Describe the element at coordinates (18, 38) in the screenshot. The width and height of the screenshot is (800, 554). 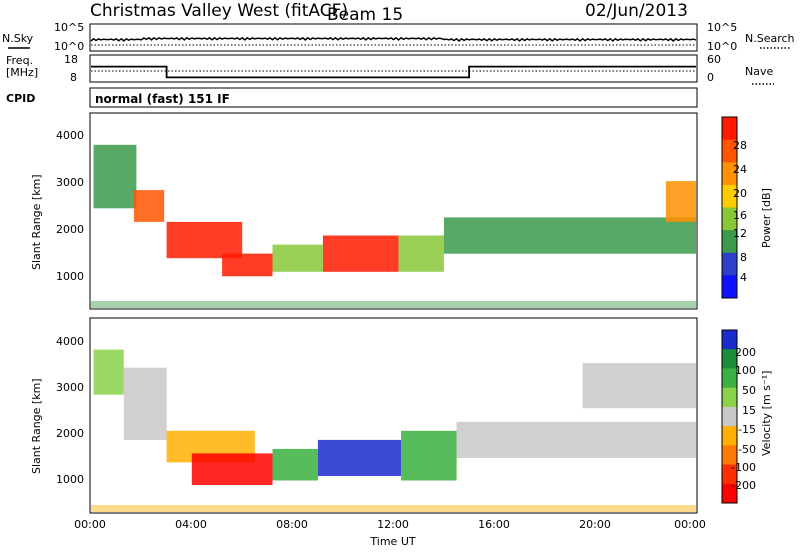
I see `noise-left-label: N.Sky` at that location.